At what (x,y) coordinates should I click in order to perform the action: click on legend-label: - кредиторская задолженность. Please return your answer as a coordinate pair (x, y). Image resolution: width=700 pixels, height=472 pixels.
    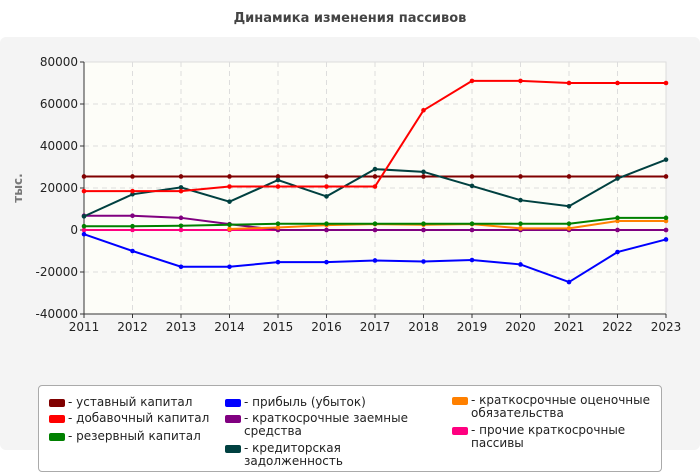
    Looking at the image, I should click on (293, 454).